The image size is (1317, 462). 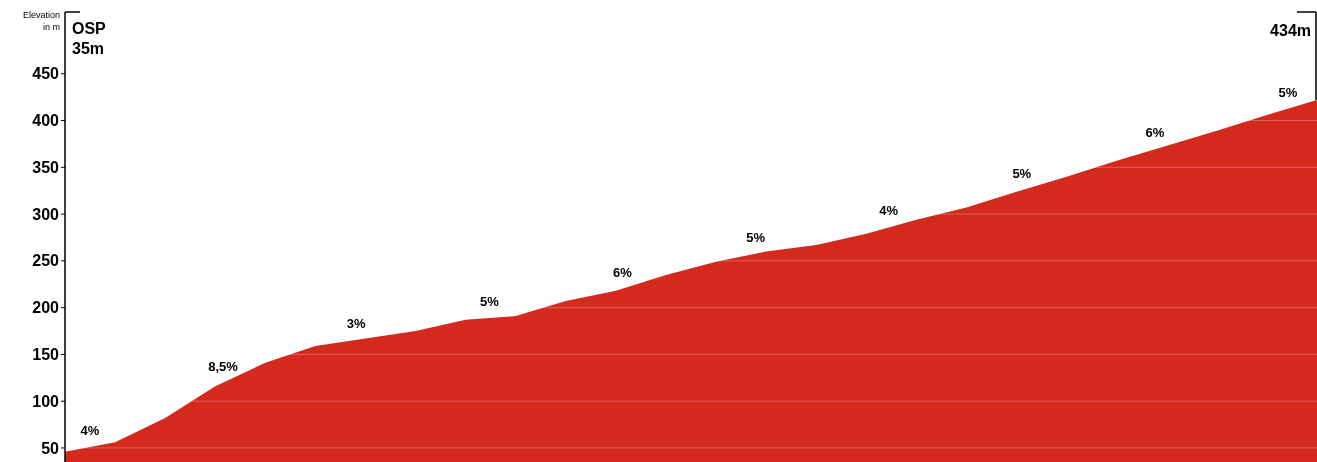 I want to click on y-tick-label: 150, so click(x=46, y=355).